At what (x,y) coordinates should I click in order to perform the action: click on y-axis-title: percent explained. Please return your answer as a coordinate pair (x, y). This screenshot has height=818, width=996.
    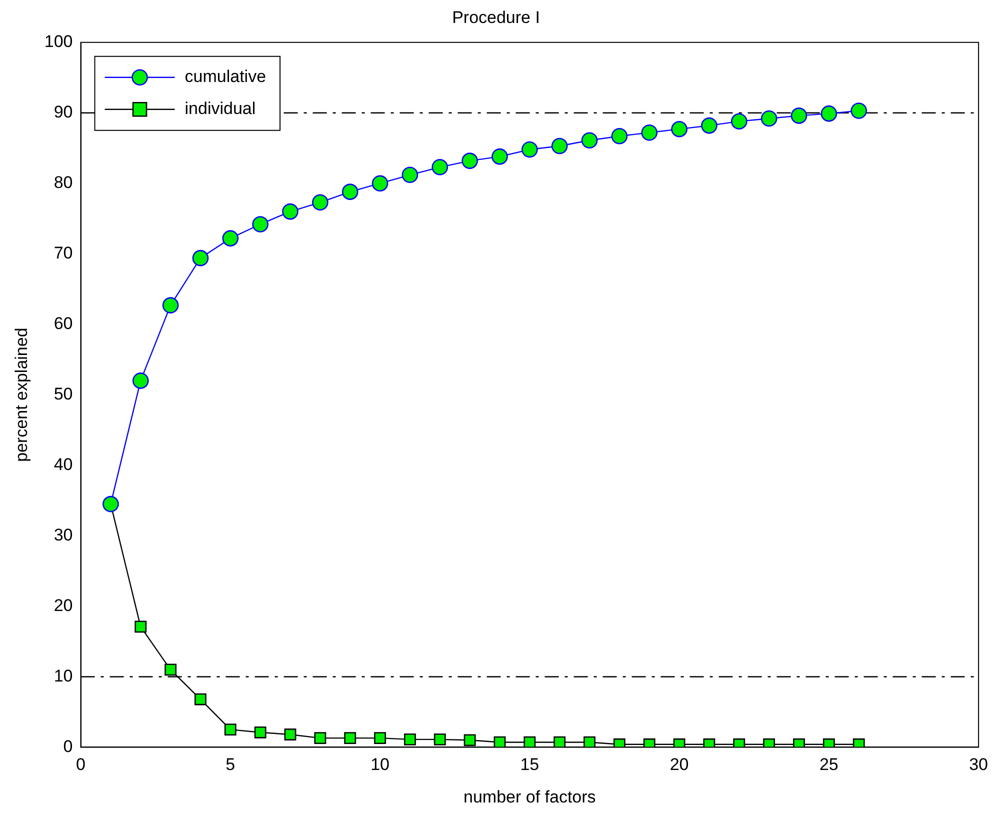
    Looking at the image, I should click on (21, 395).